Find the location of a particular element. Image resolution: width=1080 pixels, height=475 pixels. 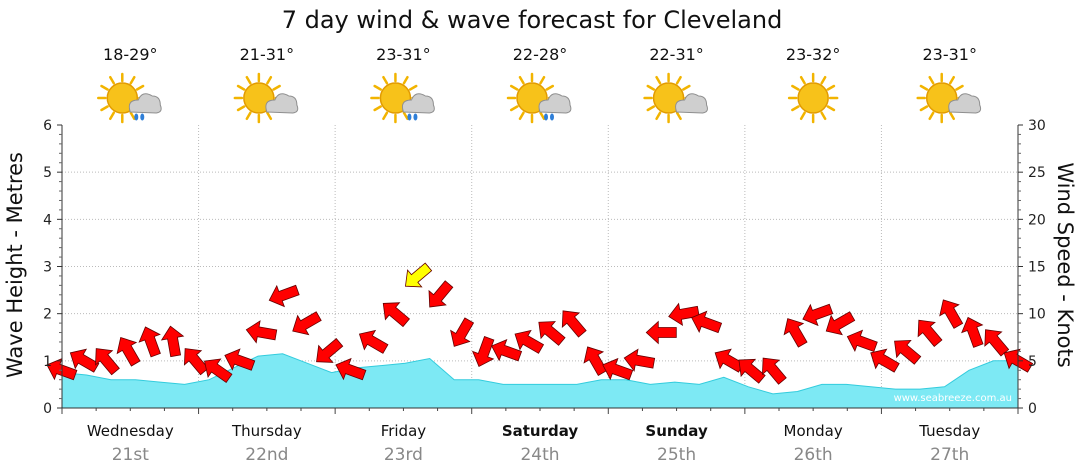

wave-height-area is located at coordinates (540, 380).